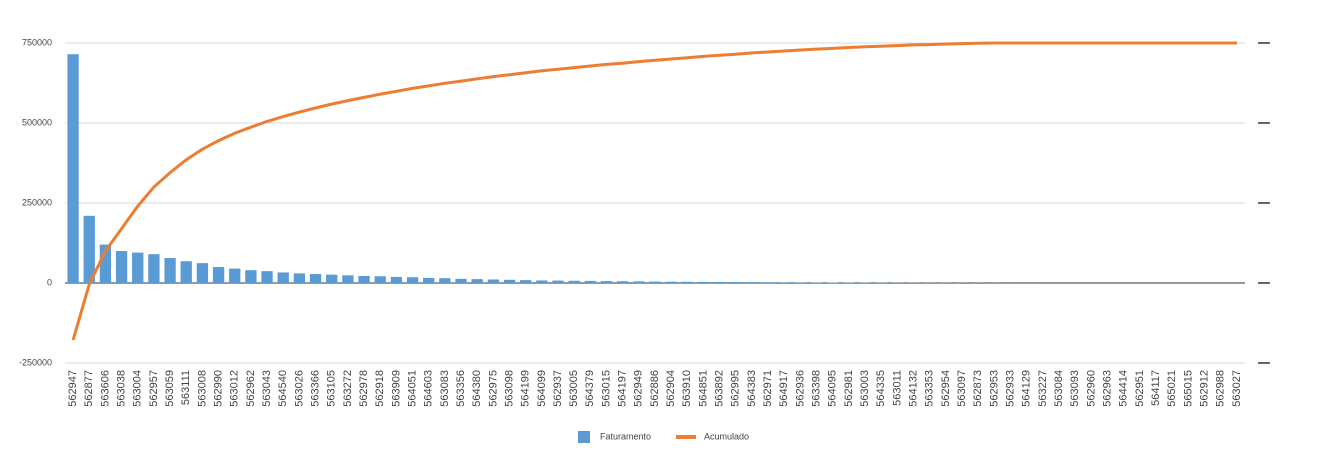  Describe the element at coordinates (299, 388) in the screenshot. I see `x-tick-label: 563026` at that location.